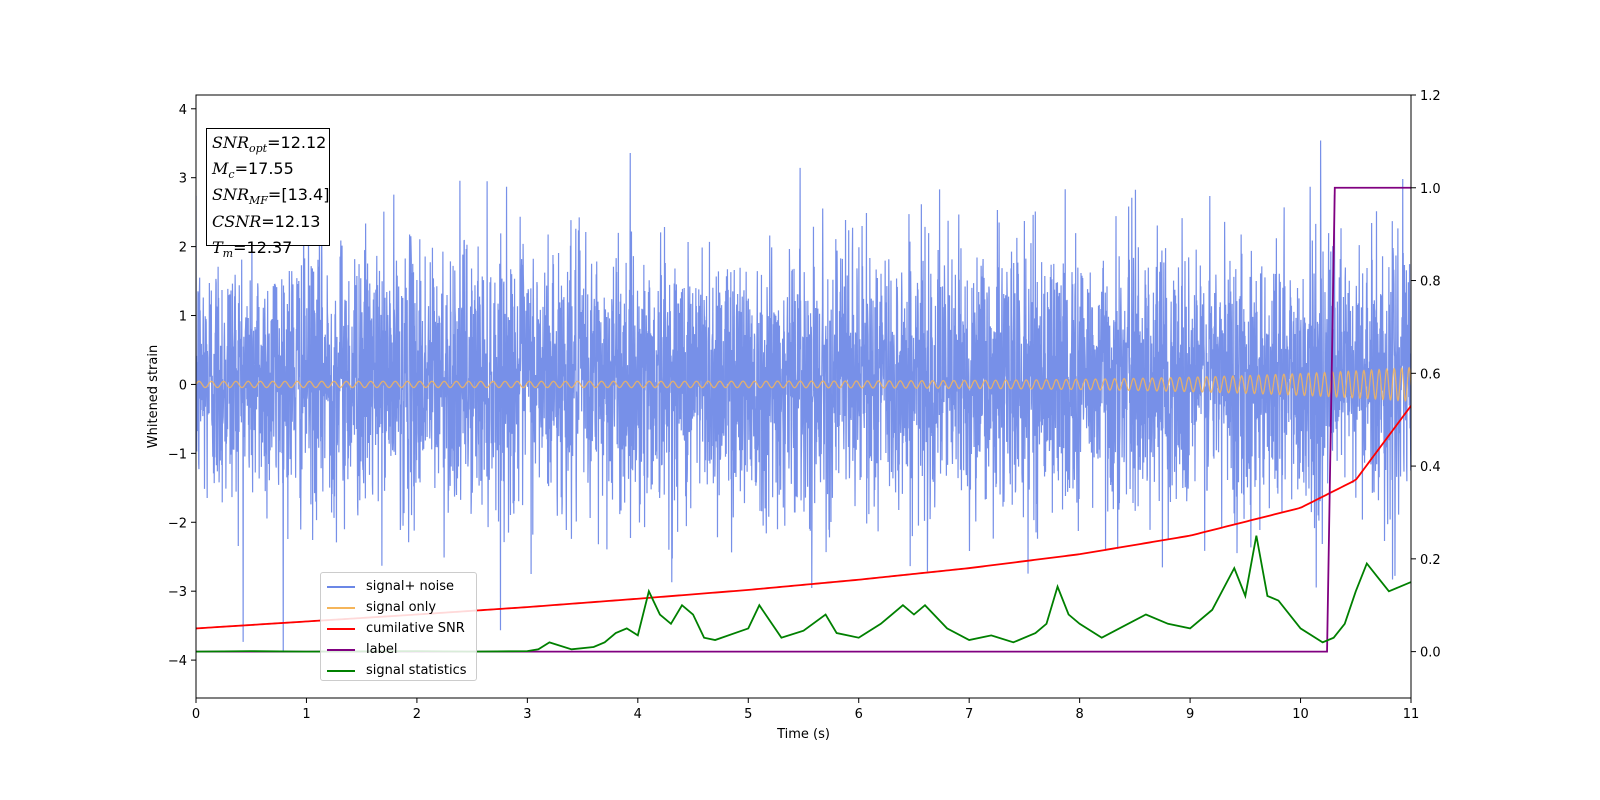 Image resolution: width=1600 pixels, height=800 pixels. I want to click on legend-swatch-signal-statistics, so click(341, 670).